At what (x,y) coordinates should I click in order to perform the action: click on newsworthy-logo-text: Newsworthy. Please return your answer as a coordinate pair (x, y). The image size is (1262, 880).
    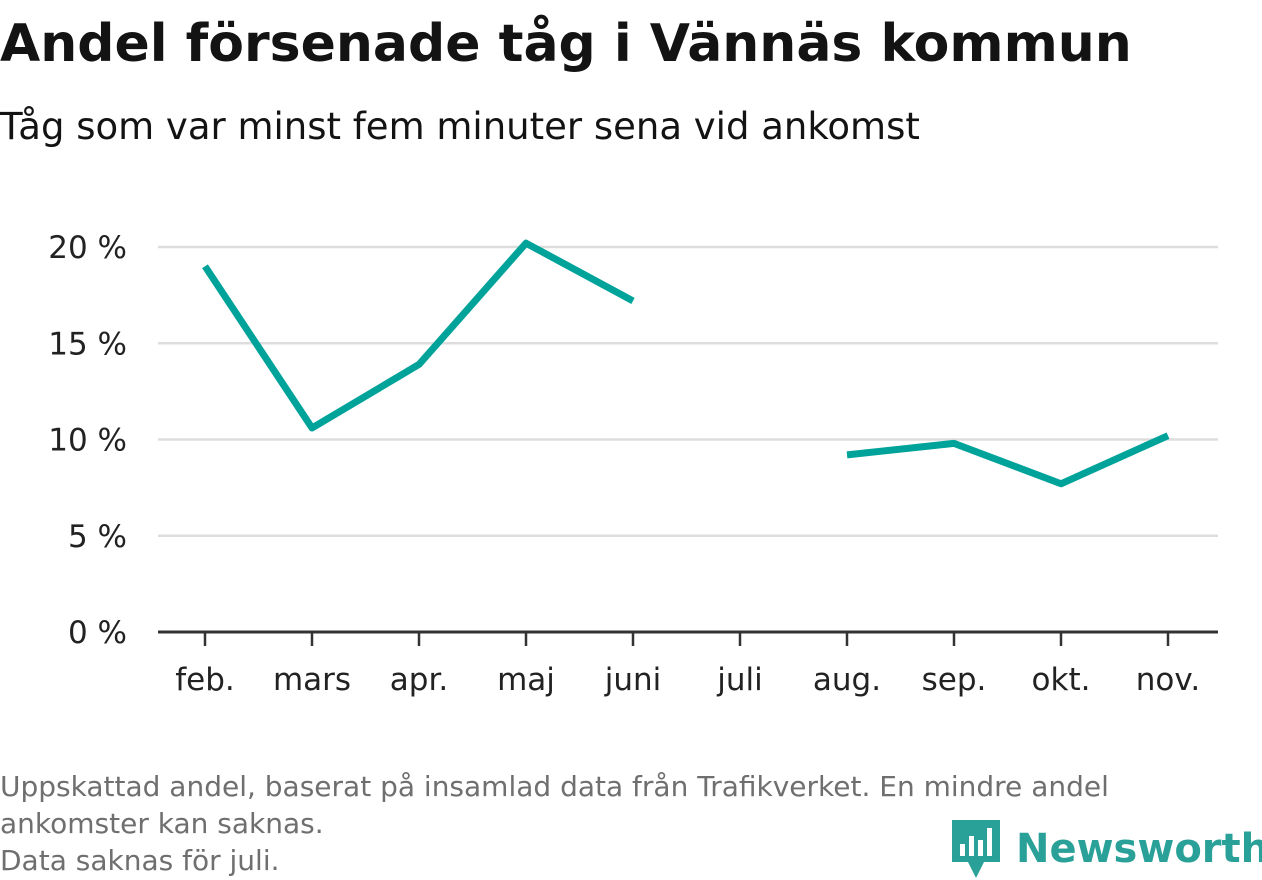
    Looking at the image, I should click on (1139, 849).